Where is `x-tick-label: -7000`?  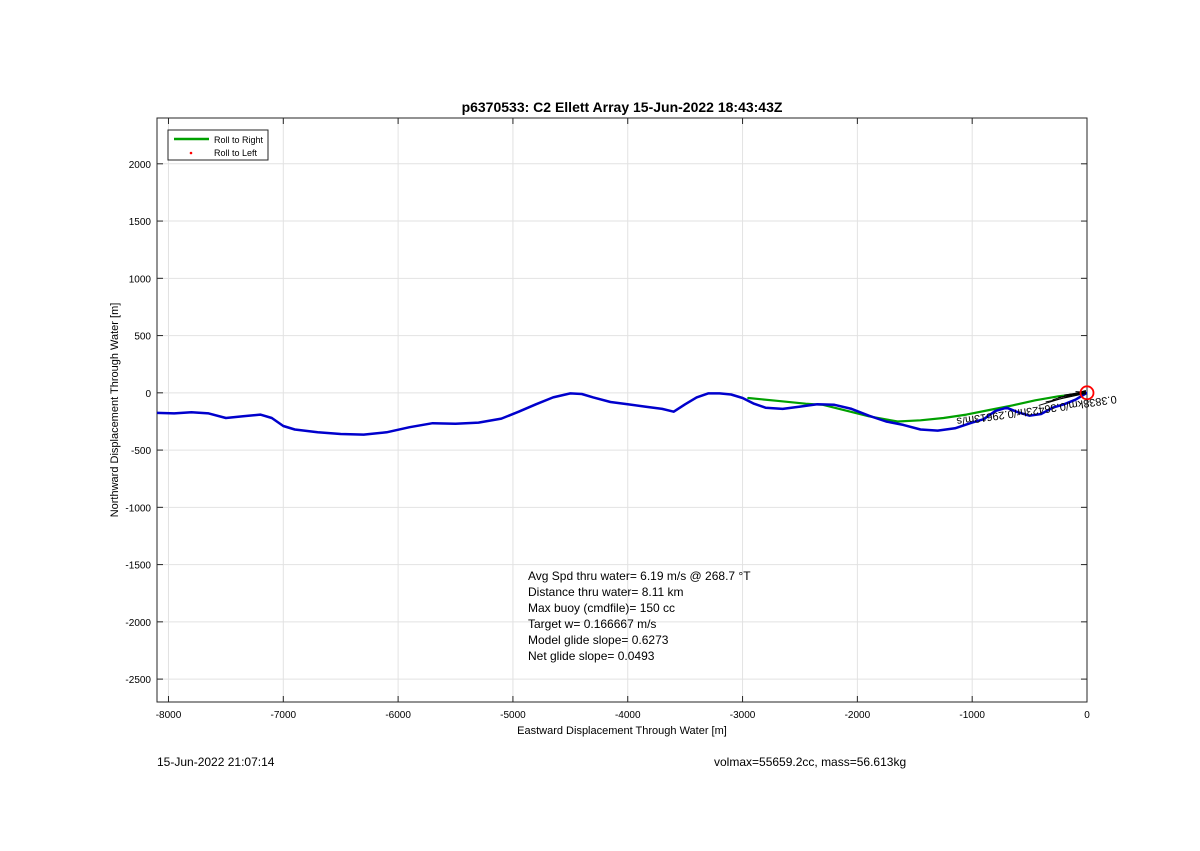 x-tick-label: -7000 is located at coordinates (284, 715).